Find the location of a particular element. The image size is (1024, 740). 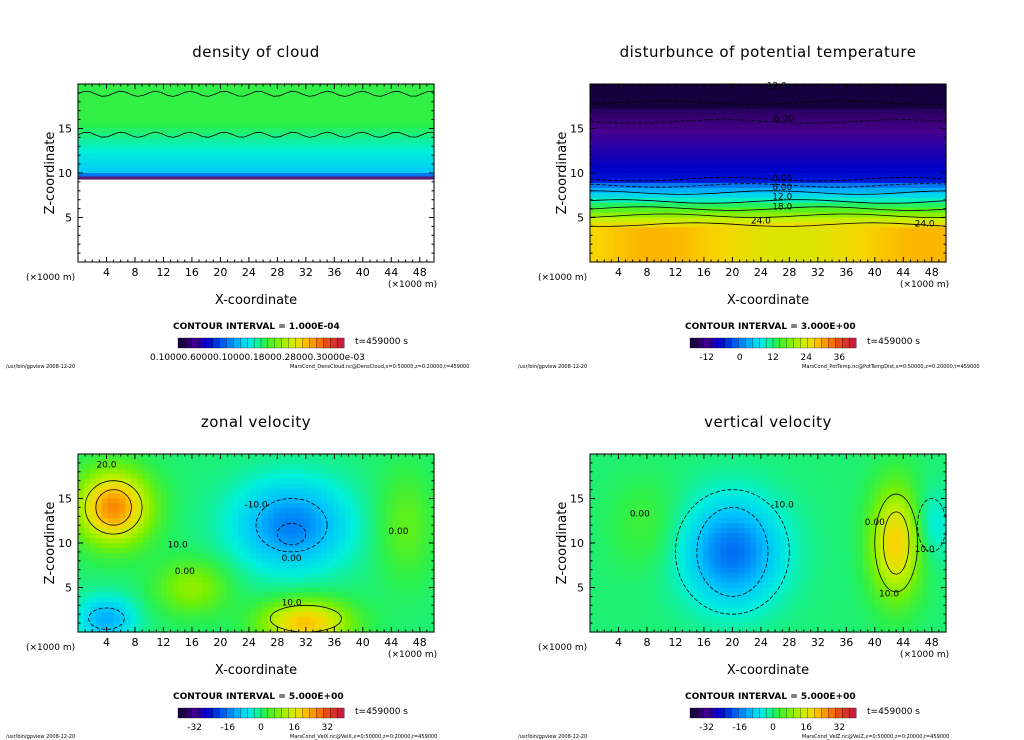

colorbar-tick-label: 0 is located at coordinates (740, 358).